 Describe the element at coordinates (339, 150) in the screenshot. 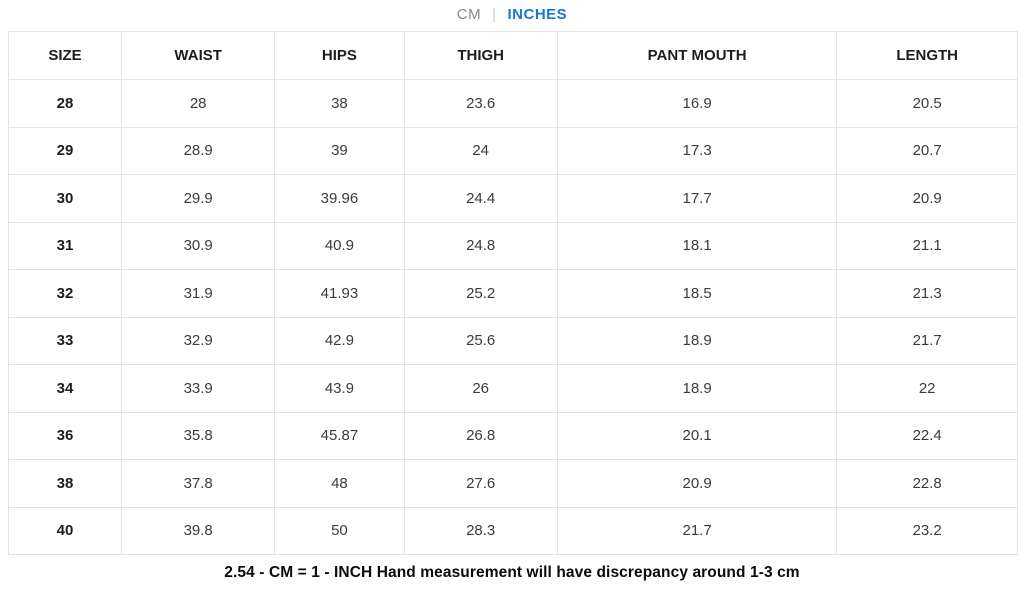

I see `measurement-cell: 39` at that location.